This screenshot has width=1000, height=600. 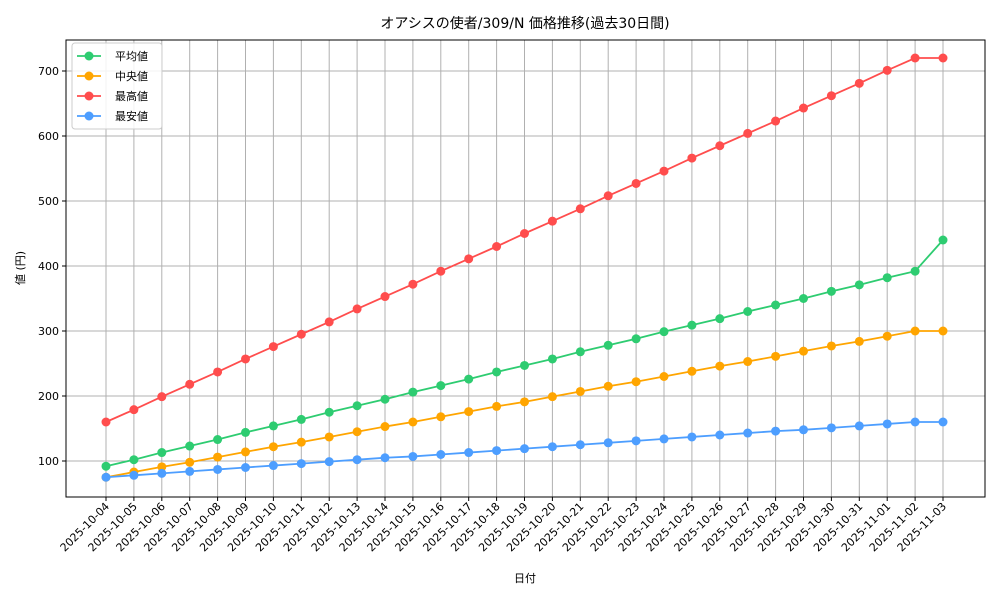 What do you see at coordinates (48, 461) in the screenshot?
I see `y-tick-label: 100` at bounding box center [48, 461].